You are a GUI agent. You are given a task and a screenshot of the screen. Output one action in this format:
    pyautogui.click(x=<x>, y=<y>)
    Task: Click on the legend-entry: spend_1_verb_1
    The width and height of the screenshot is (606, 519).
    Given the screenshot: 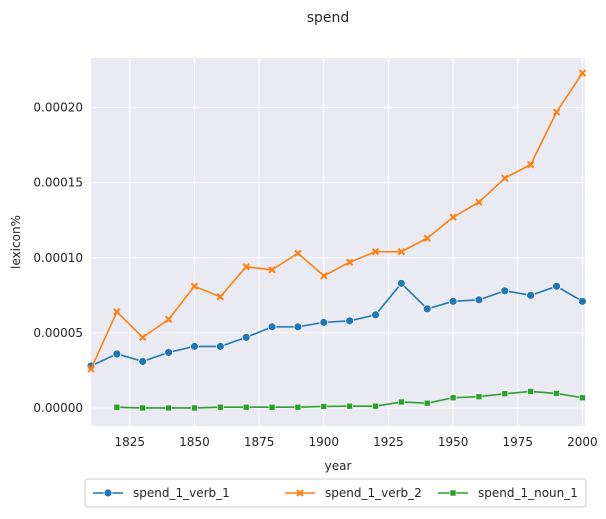 What is the action you would take?
    pyautogui.click(x=161, y=493)
    